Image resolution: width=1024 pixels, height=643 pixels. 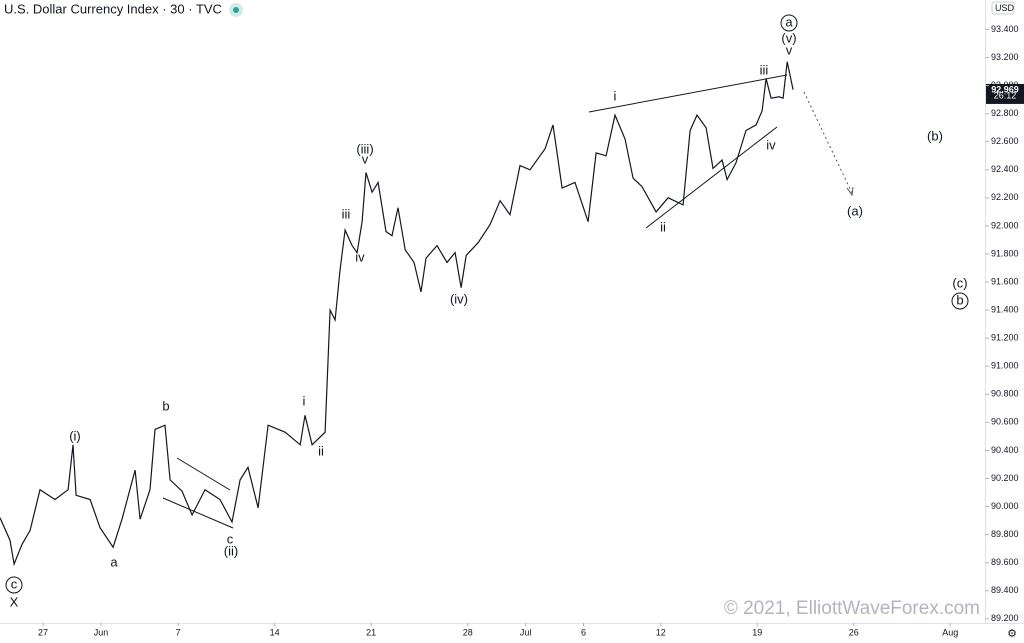 What do you see at coordinates (661, 632) in the screenshot?
I see `x-tick-label: 12` at bounding box center [661, 632].